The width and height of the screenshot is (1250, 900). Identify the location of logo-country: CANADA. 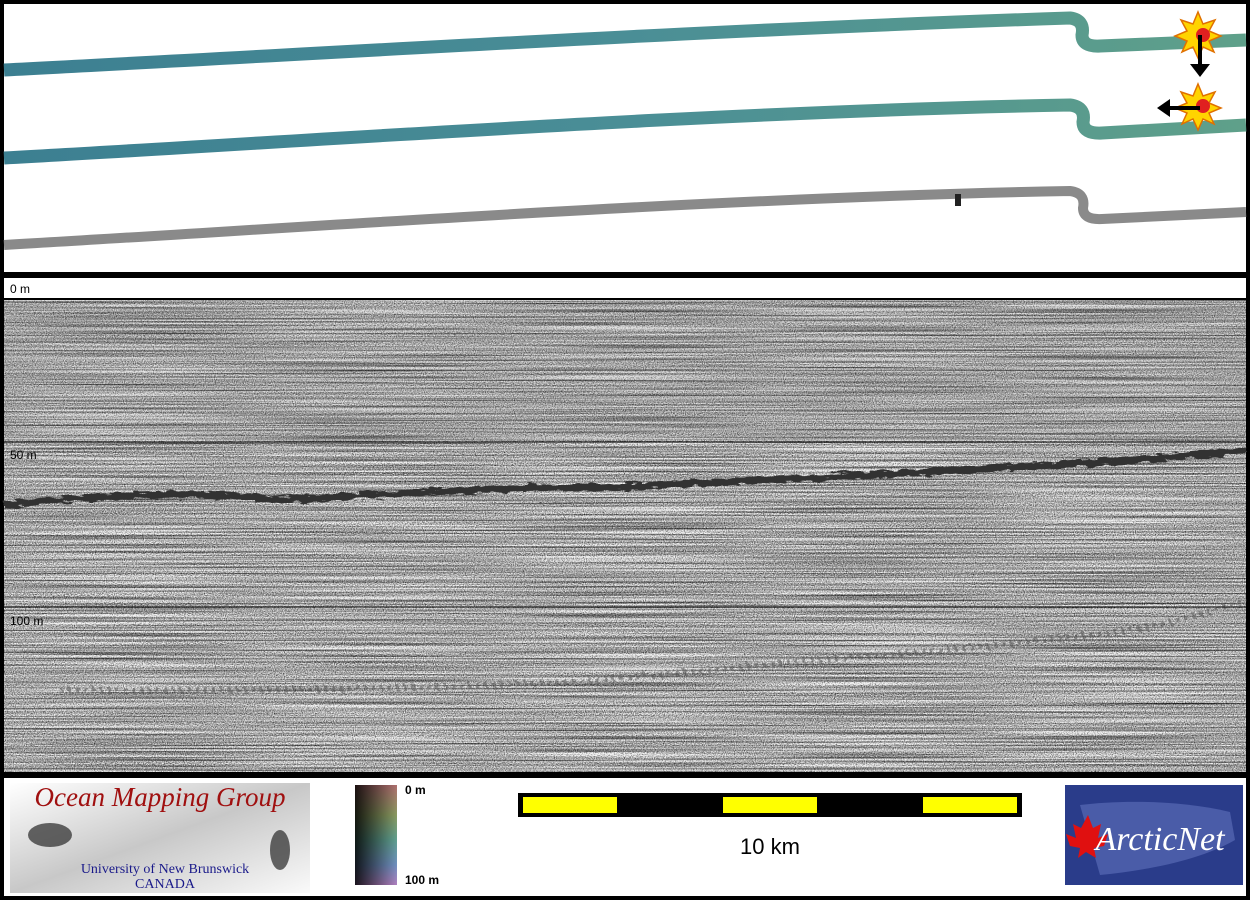
(165, 884).